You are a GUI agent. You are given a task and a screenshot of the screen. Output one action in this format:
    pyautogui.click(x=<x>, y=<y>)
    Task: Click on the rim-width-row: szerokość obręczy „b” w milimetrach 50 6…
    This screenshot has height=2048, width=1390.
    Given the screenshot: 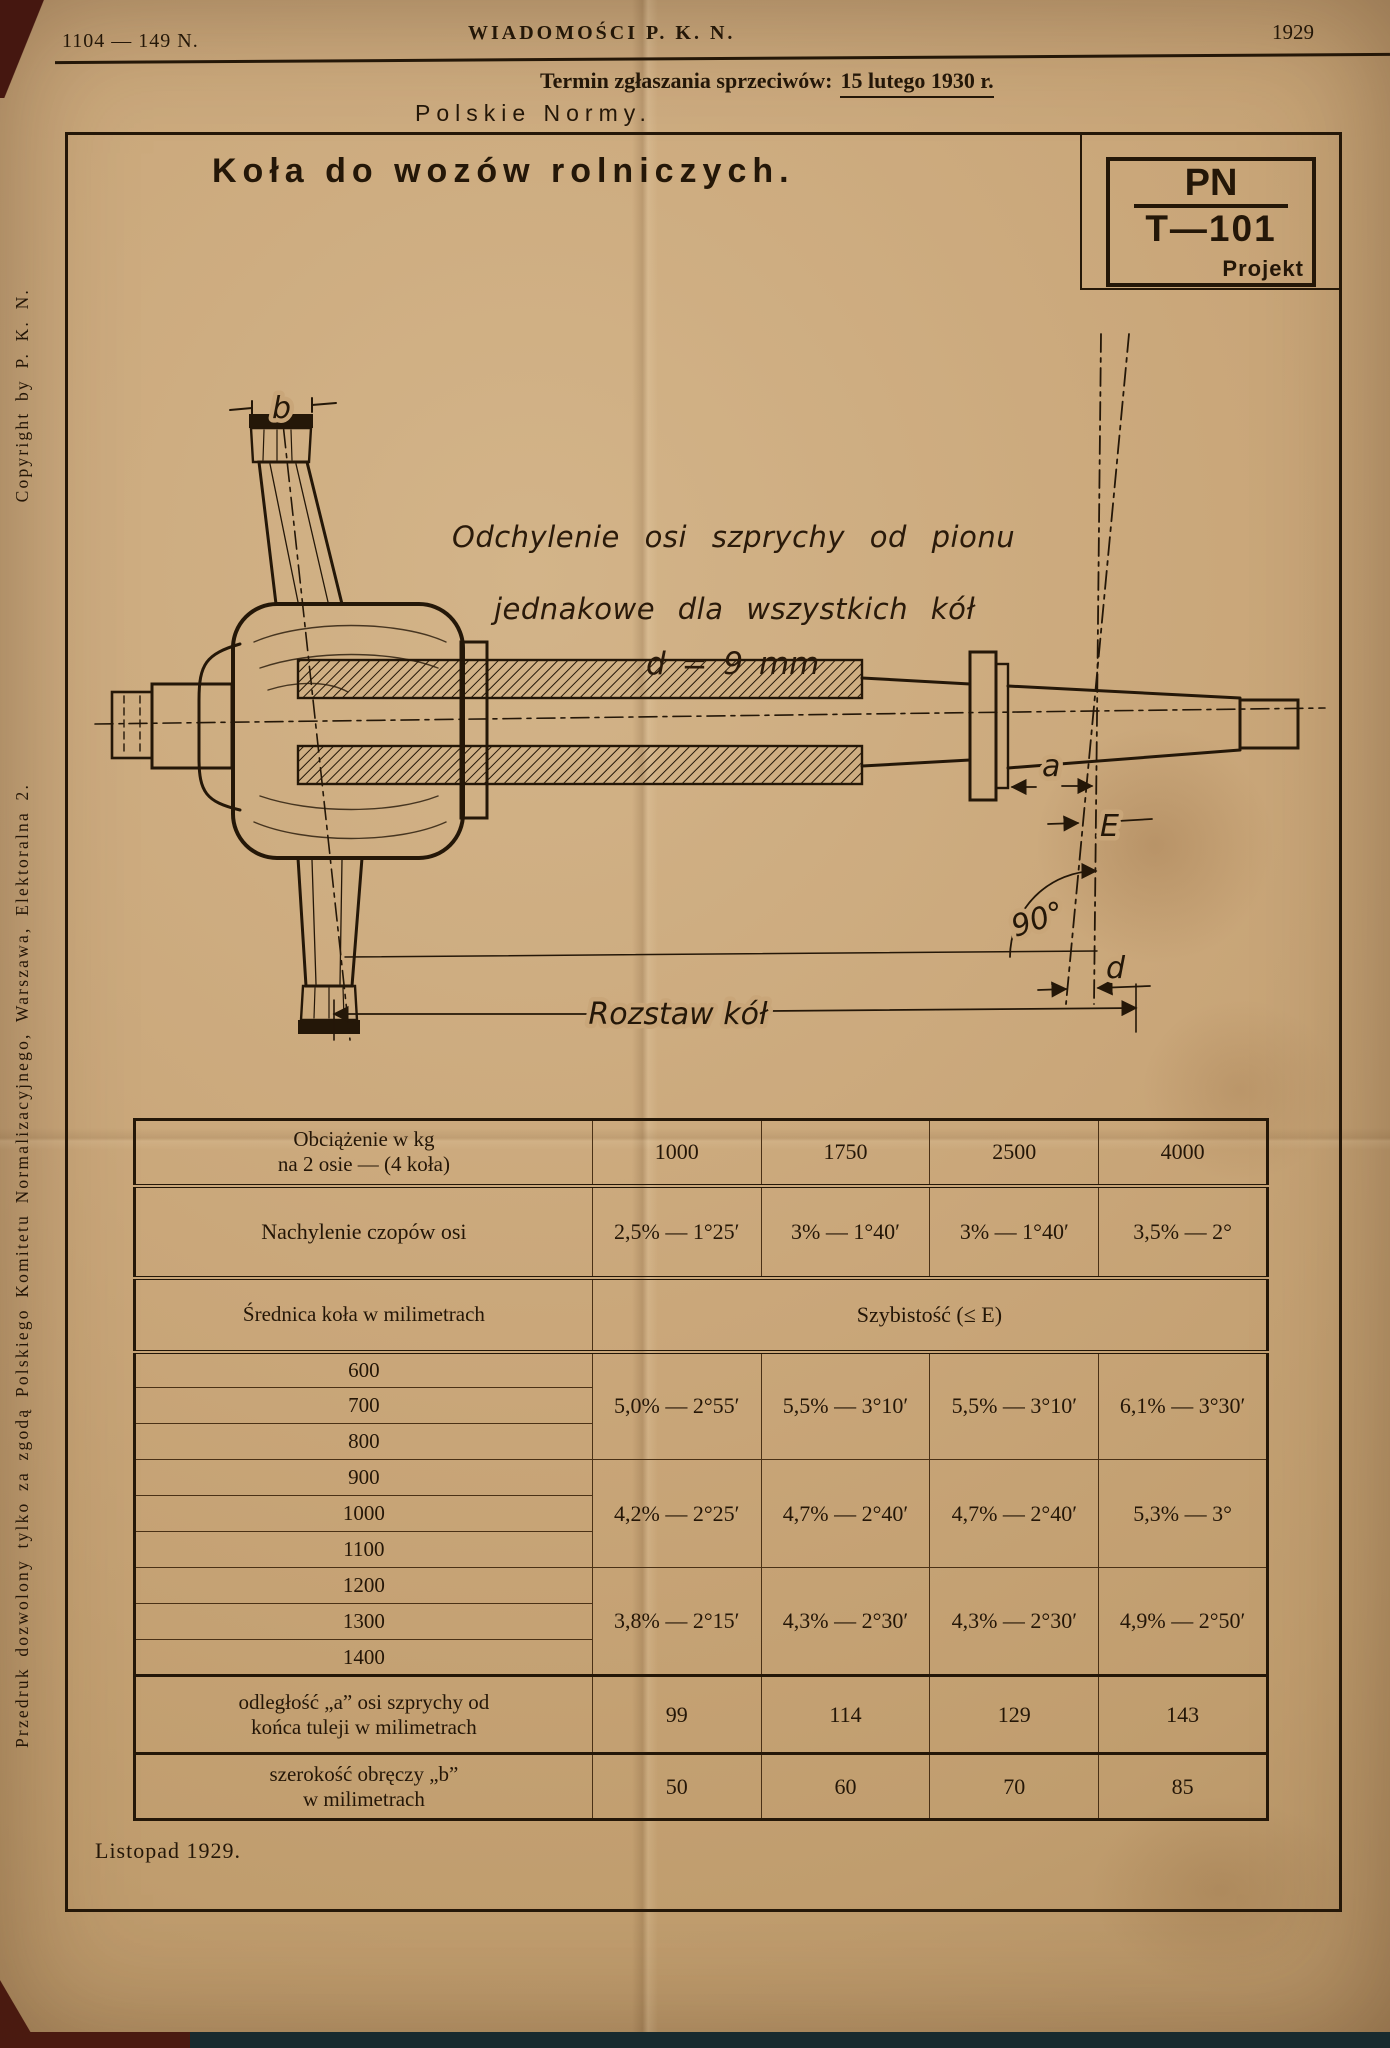 What is the action you would take?
    pyautogui.click(x=701, y=1786)
    